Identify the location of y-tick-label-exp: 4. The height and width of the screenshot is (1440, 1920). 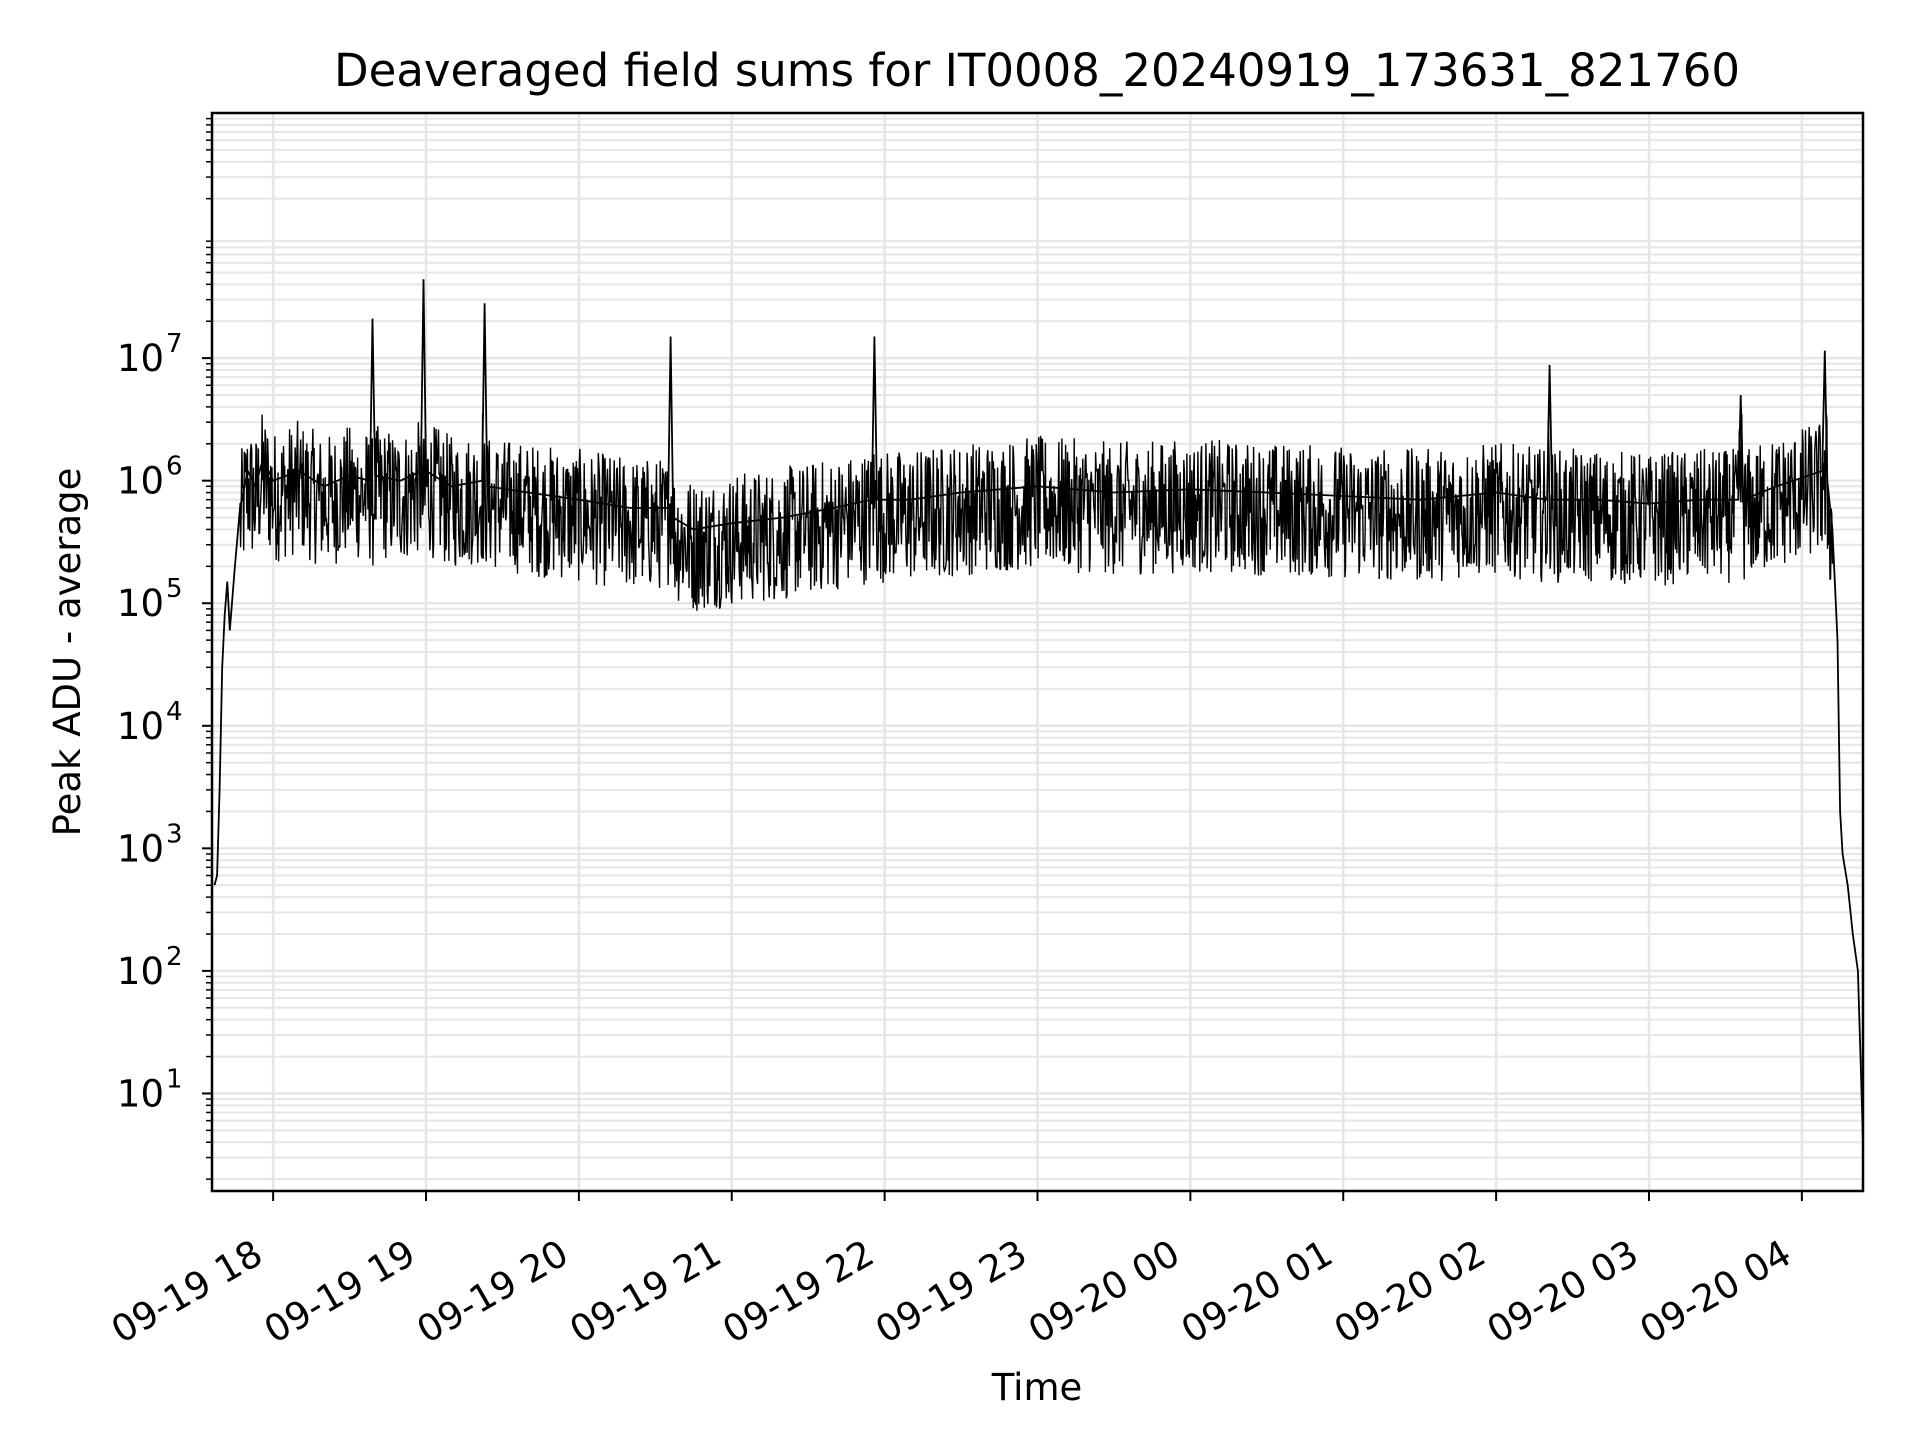
(174, 712).